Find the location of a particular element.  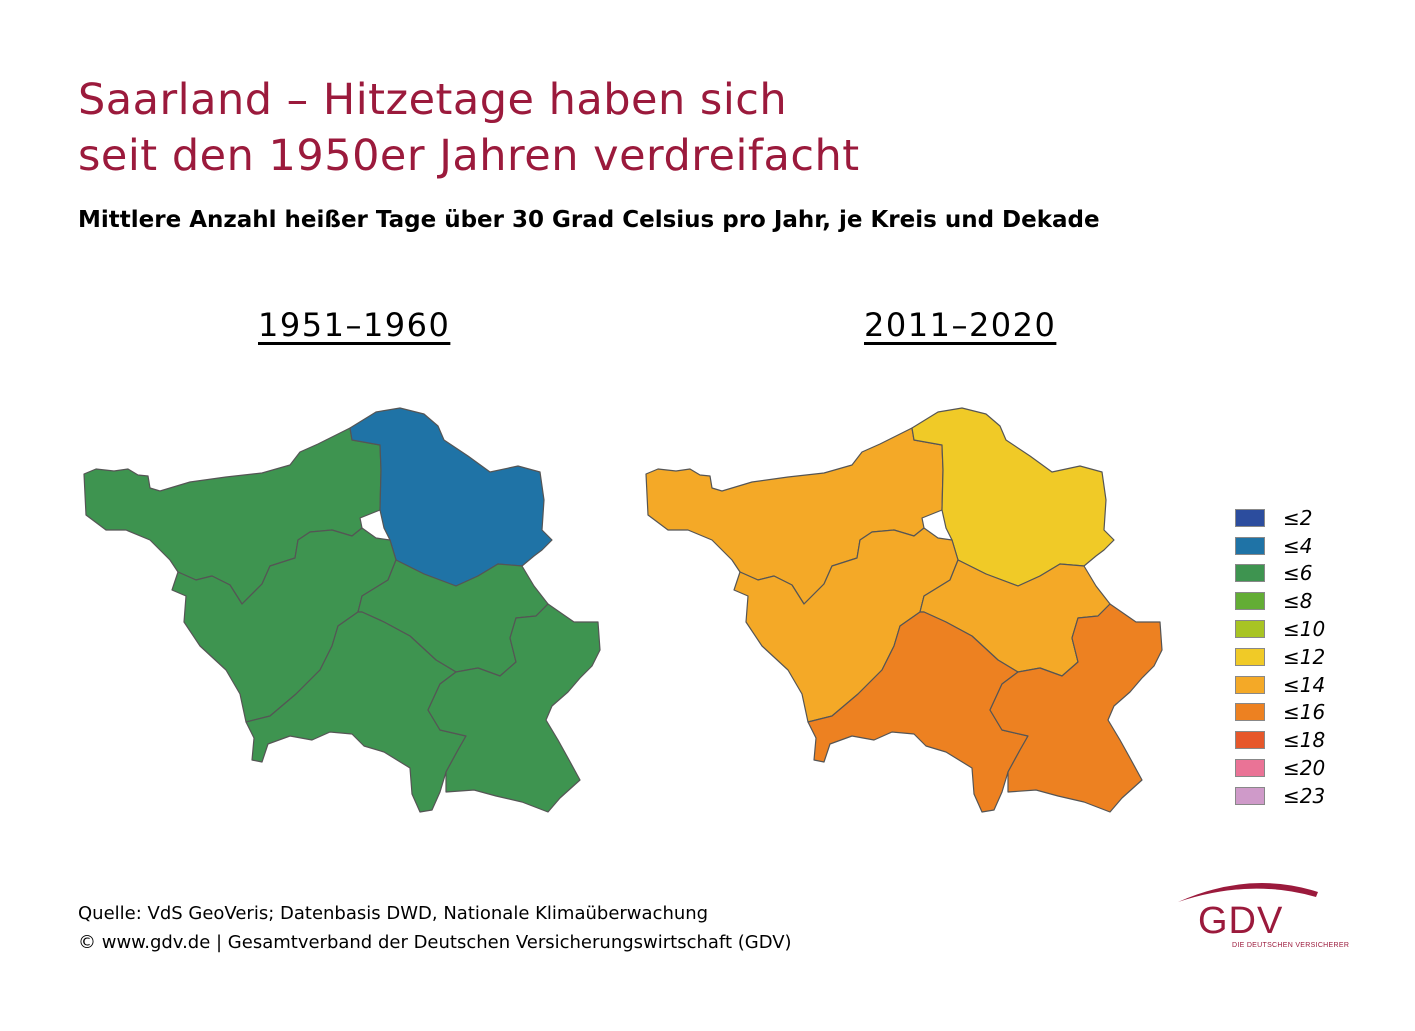

legend-item: ≤4 is located at coordinates (1280, 546).